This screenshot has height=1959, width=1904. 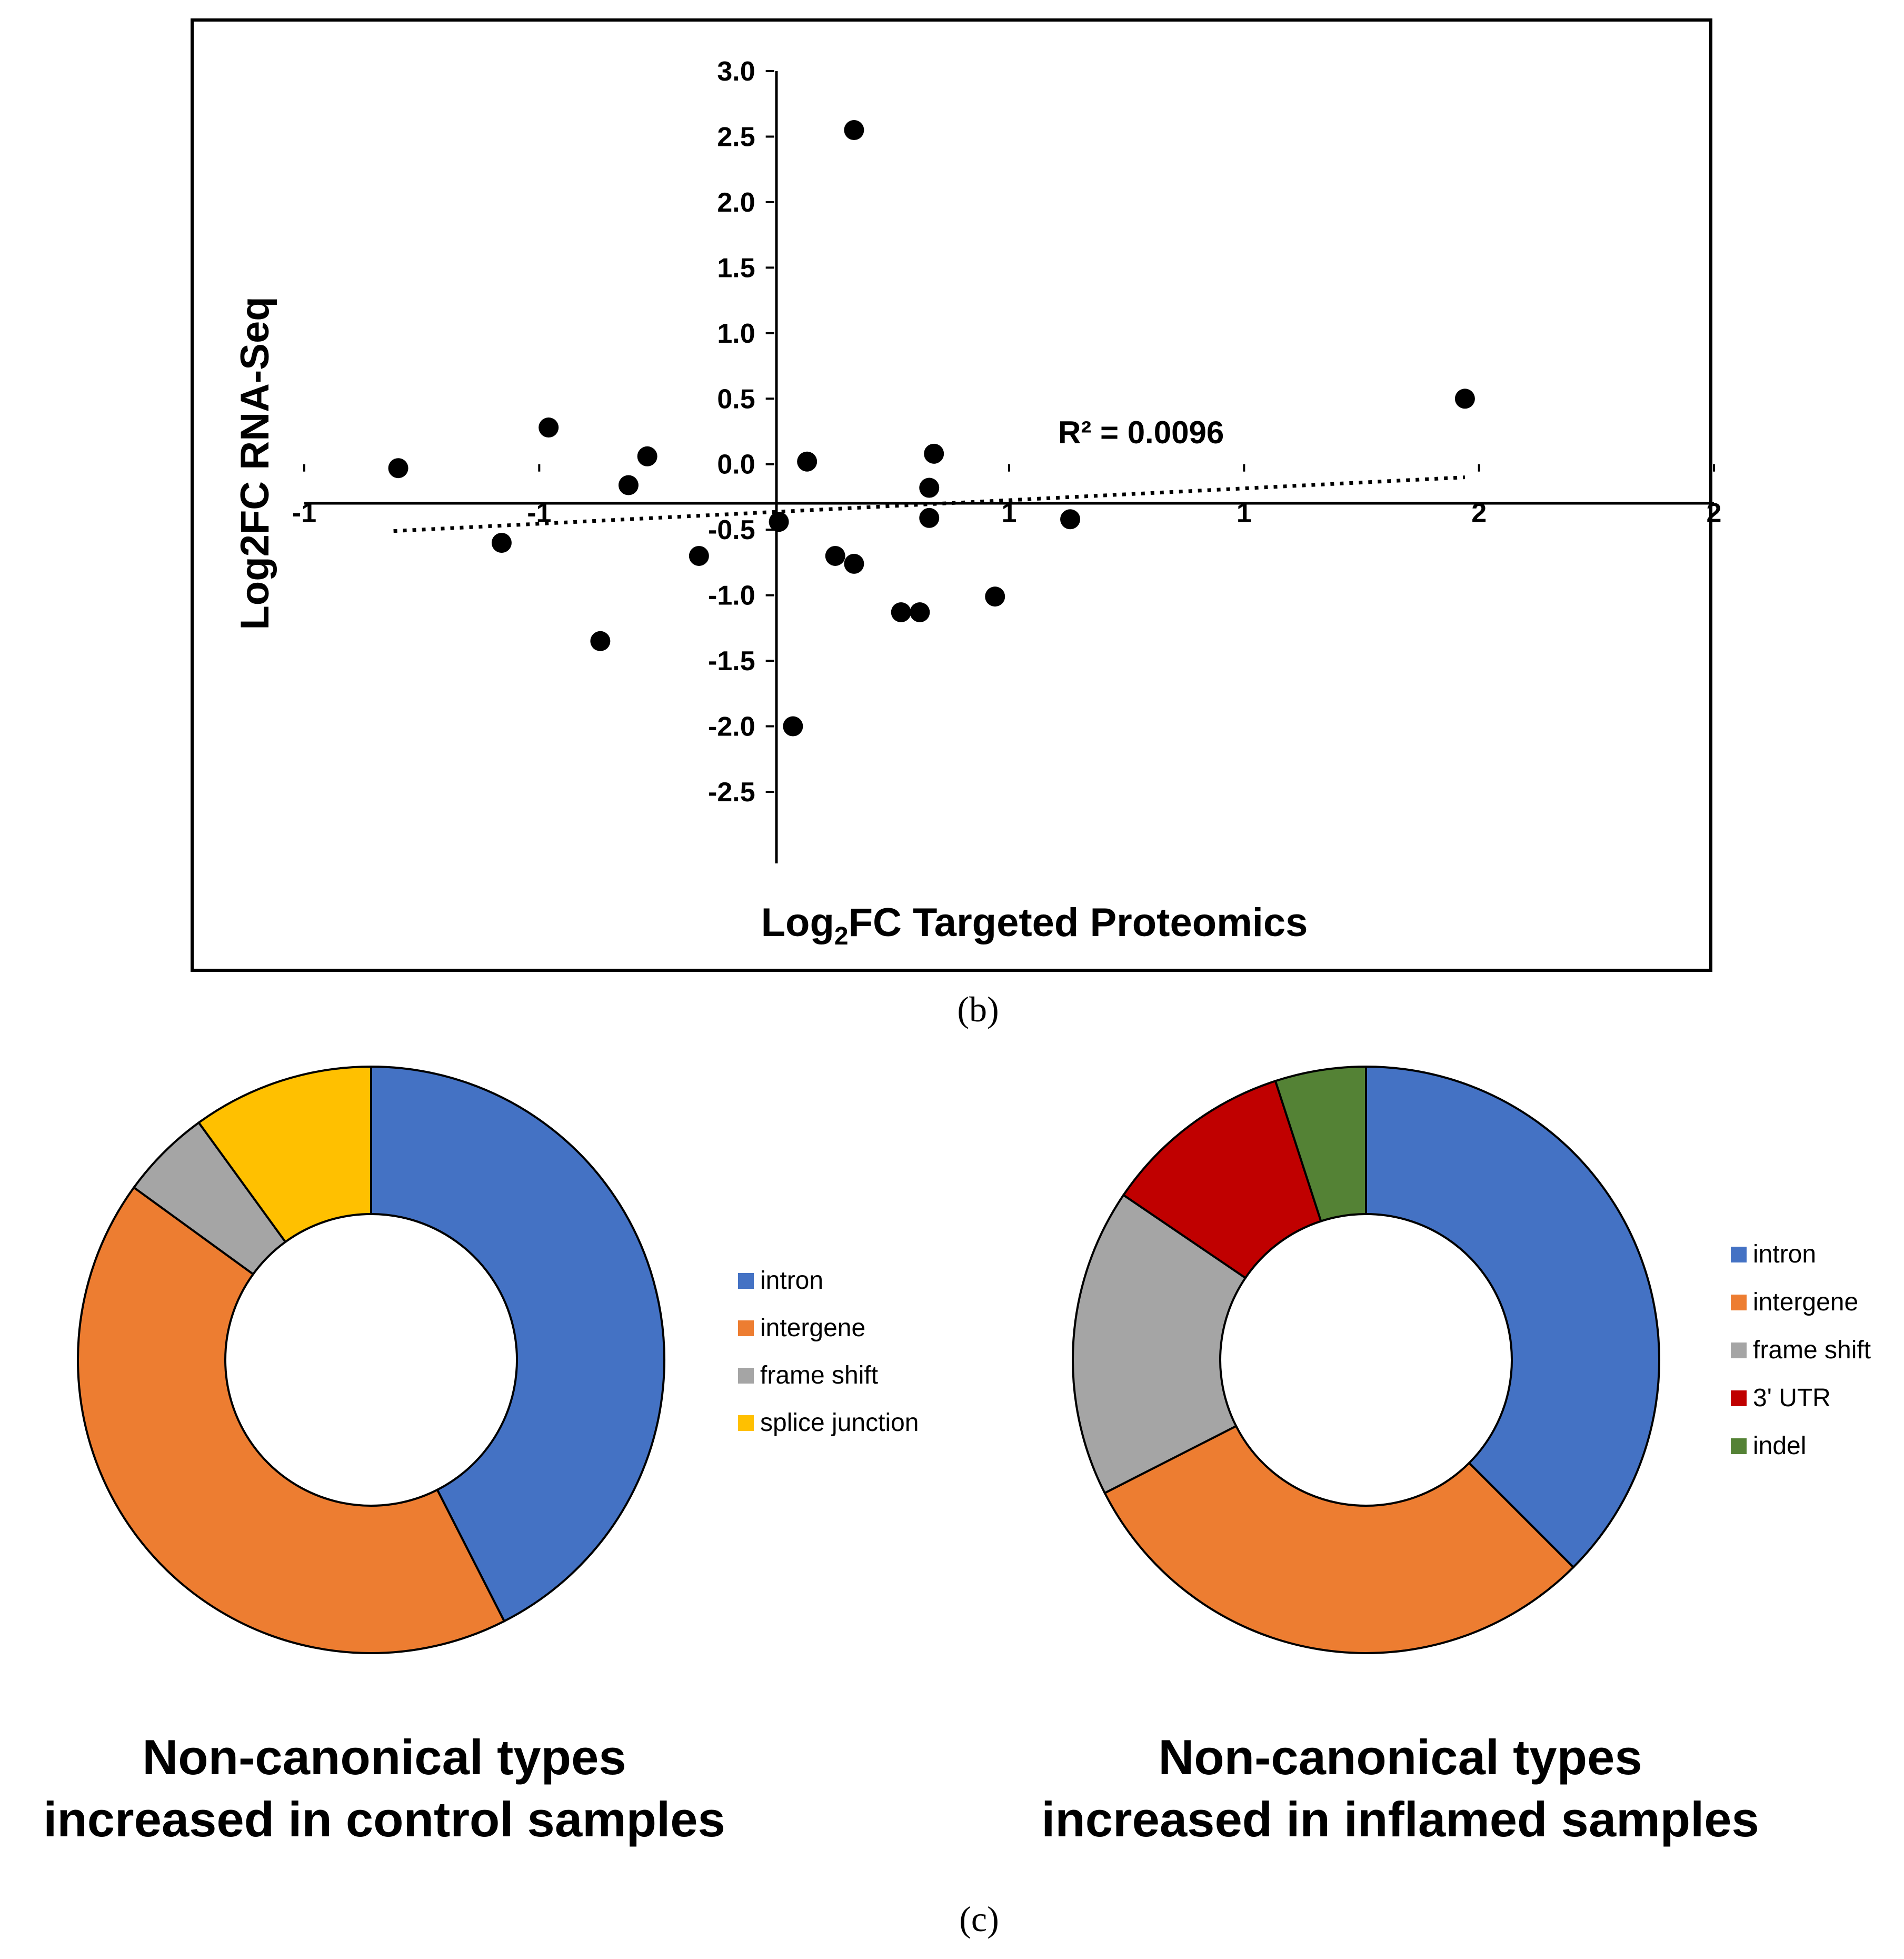 I want to click on legend-label: splice junction, so click(x=839, y=1423).